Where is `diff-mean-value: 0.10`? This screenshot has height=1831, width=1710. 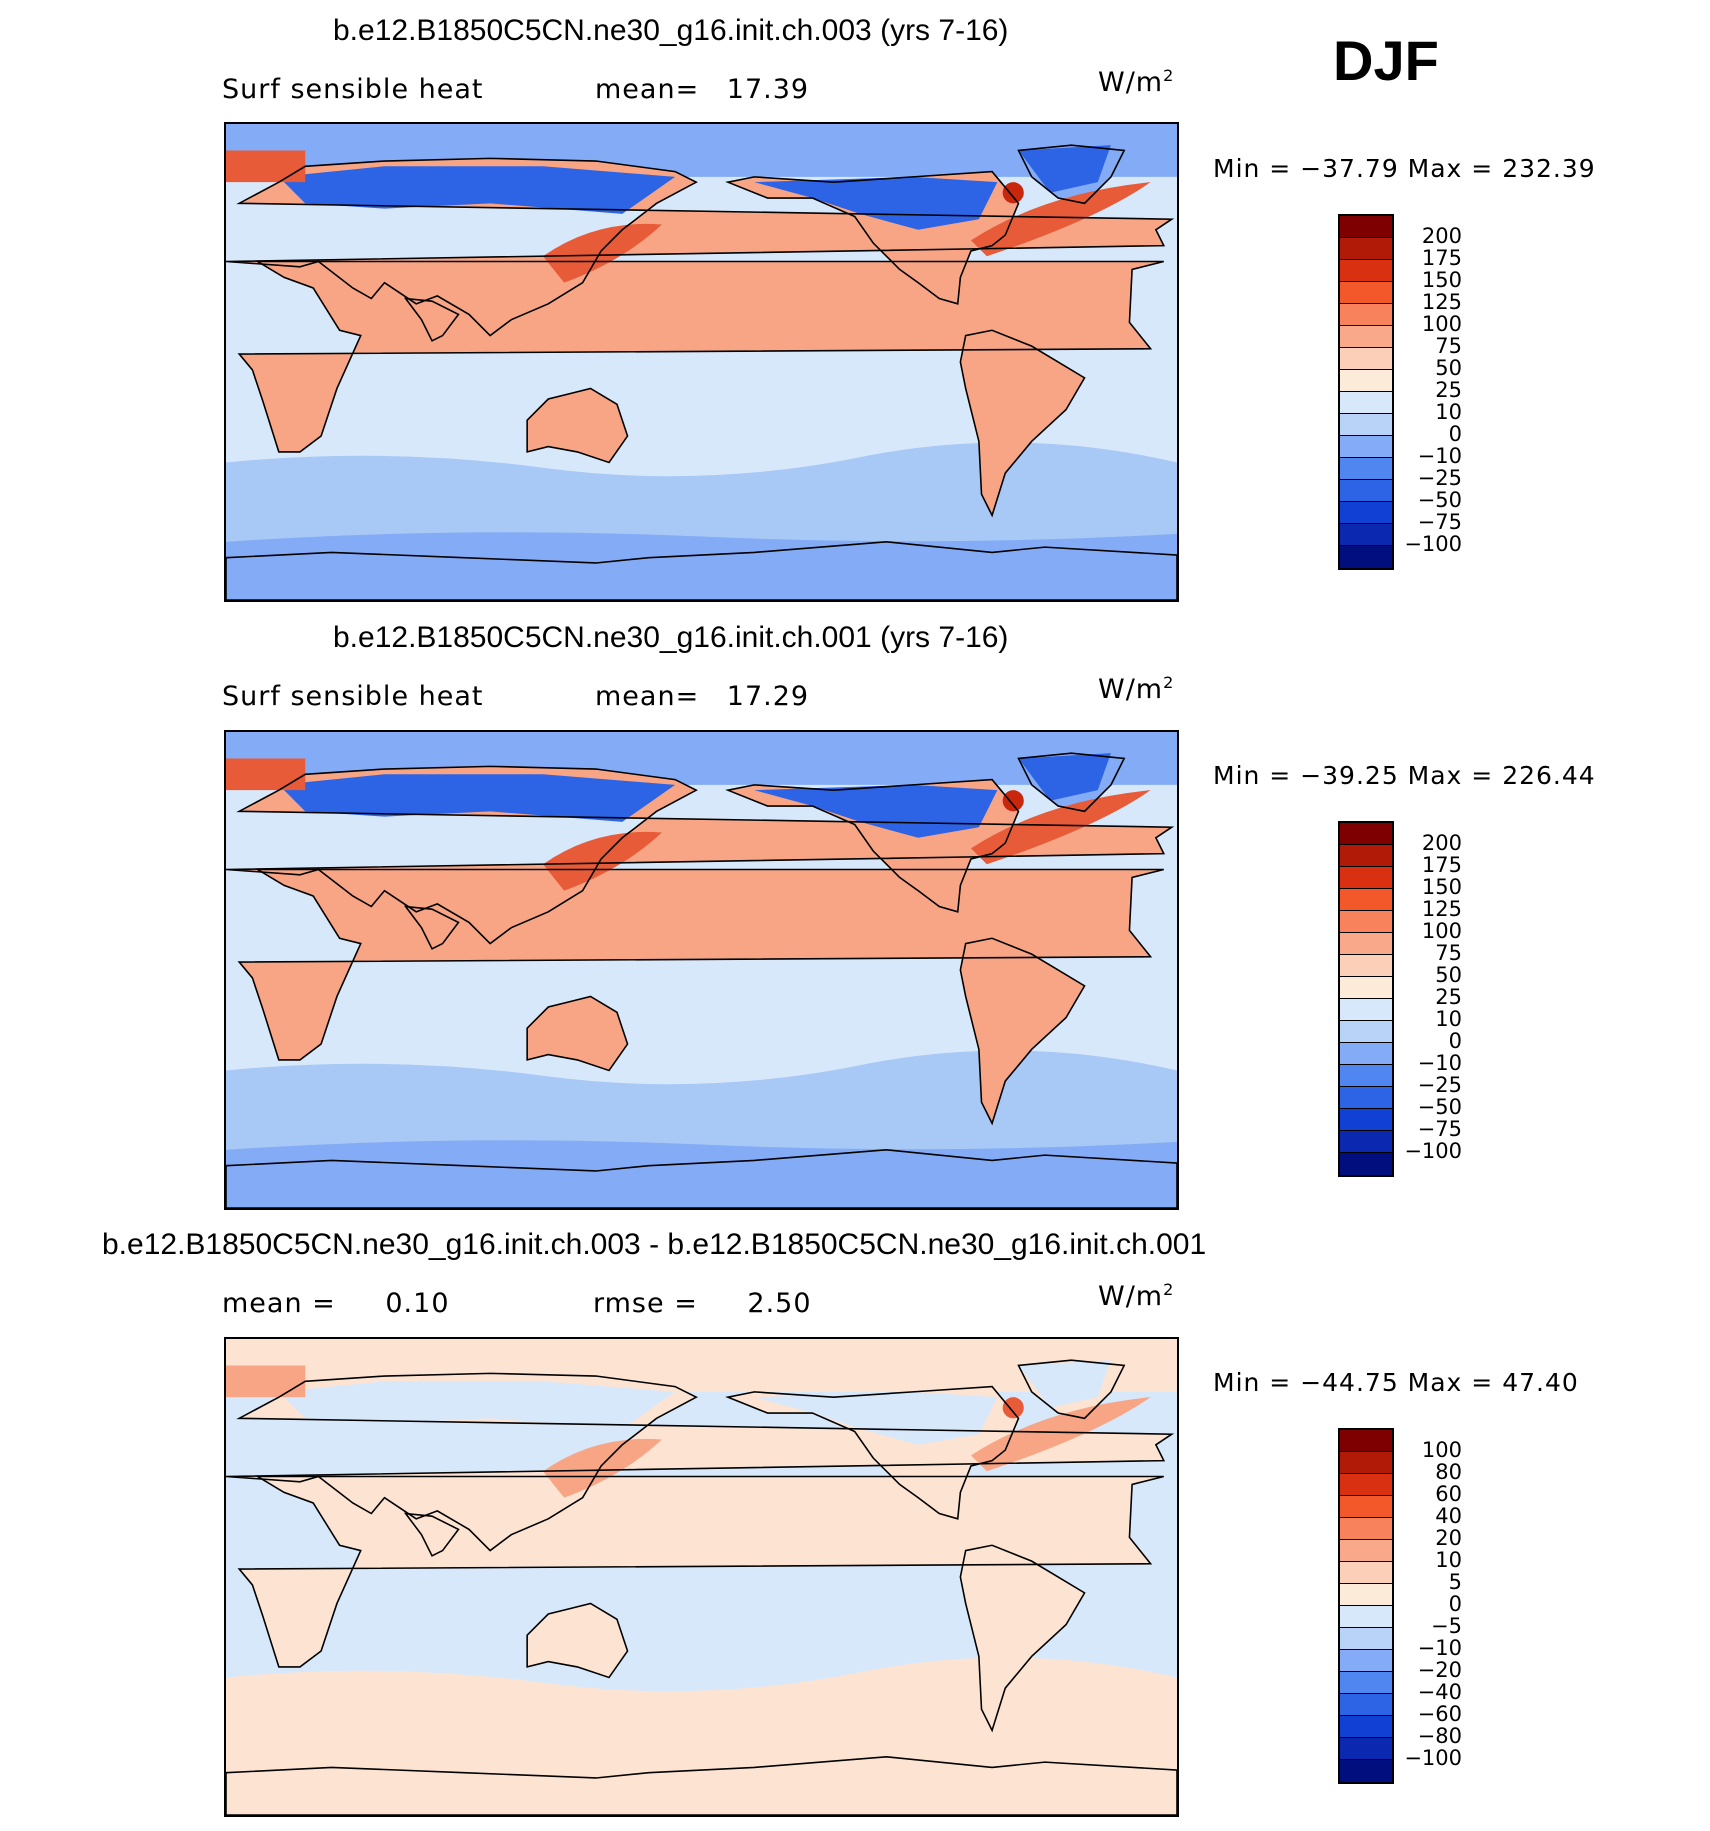
diff-mean-value: 0.10 is located at coordinates (417, 1303).